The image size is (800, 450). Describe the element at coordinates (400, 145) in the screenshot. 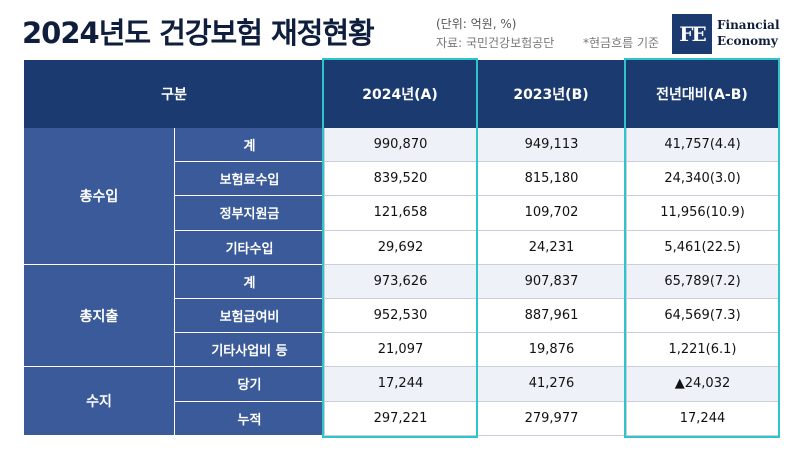

I see `value-2024: 990,870` at that location.